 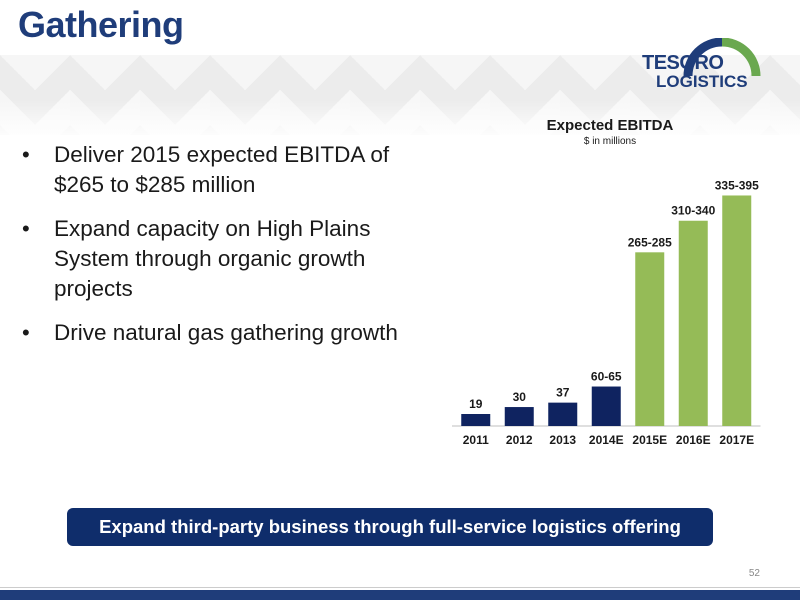 What do you see at coordinates (519, 416) in the screenshot?
I see `bar-2012` at bounding box center [519, 416].